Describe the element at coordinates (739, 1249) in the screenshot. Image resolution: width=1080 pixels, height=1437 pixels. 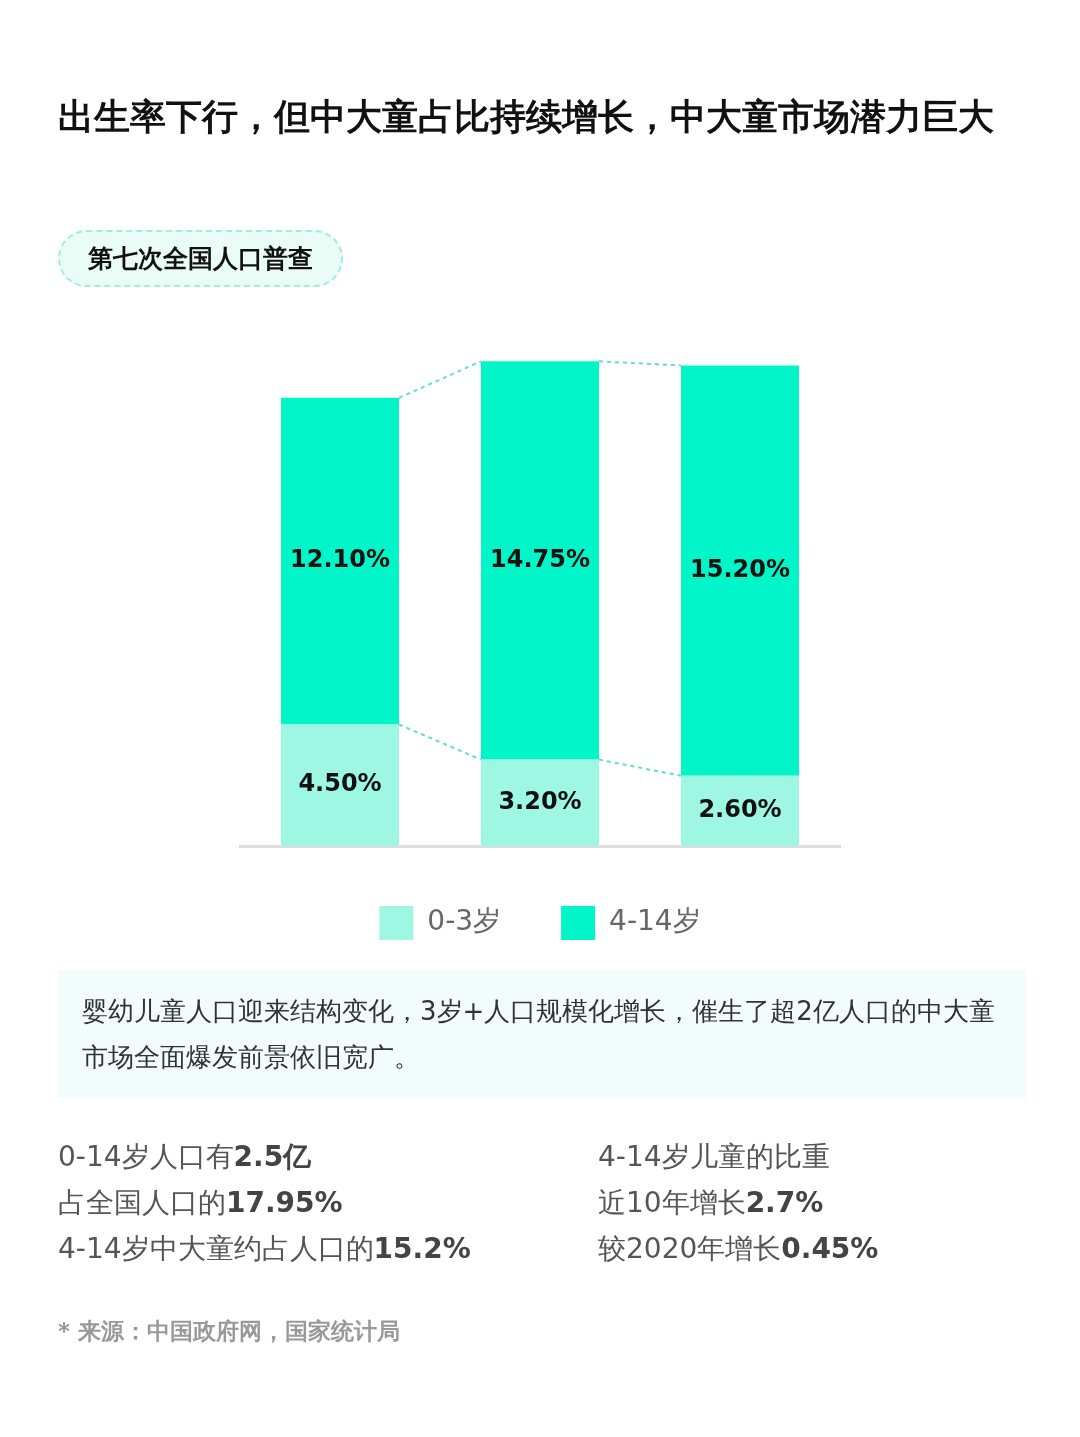
I see `text: 较2020年增长0.45%` at that location.